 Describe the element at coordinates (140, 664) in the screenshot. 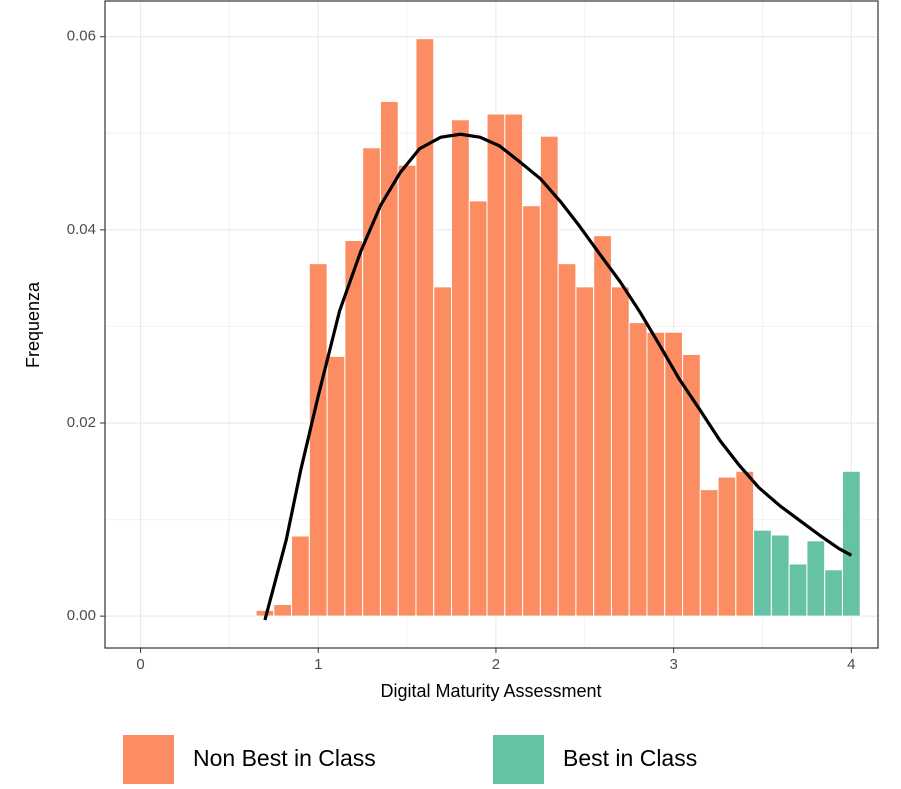

I see `x-tick-label: 0` at that location.